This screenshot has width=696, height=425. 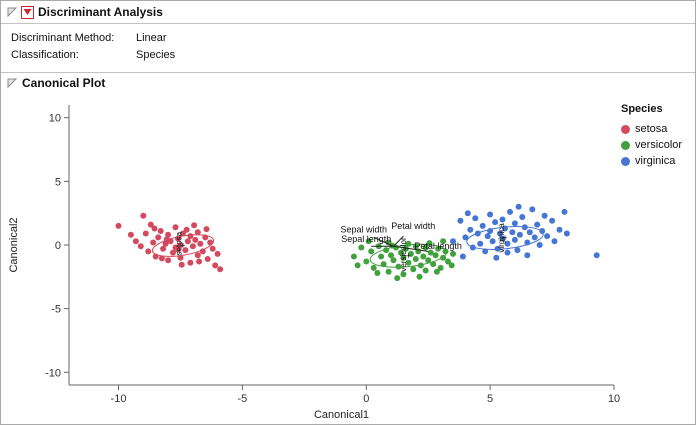 What do you see at coordinates (625, 145) in the screenshot?
I see `versicolor-marker-icon` at bounding box center [625, 145].